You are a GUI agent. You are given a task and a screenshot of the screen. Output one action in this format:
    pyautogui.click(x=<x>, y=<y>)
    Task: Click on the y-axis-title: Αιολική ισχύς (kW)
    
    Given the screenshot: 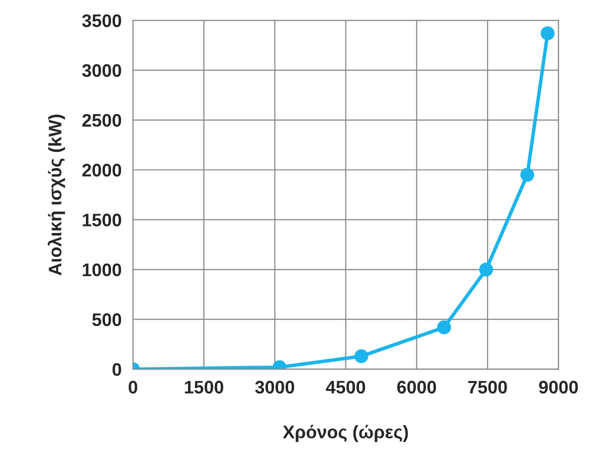 What is the action you would take?
    pyautogui.click(x=57, y=195)
    